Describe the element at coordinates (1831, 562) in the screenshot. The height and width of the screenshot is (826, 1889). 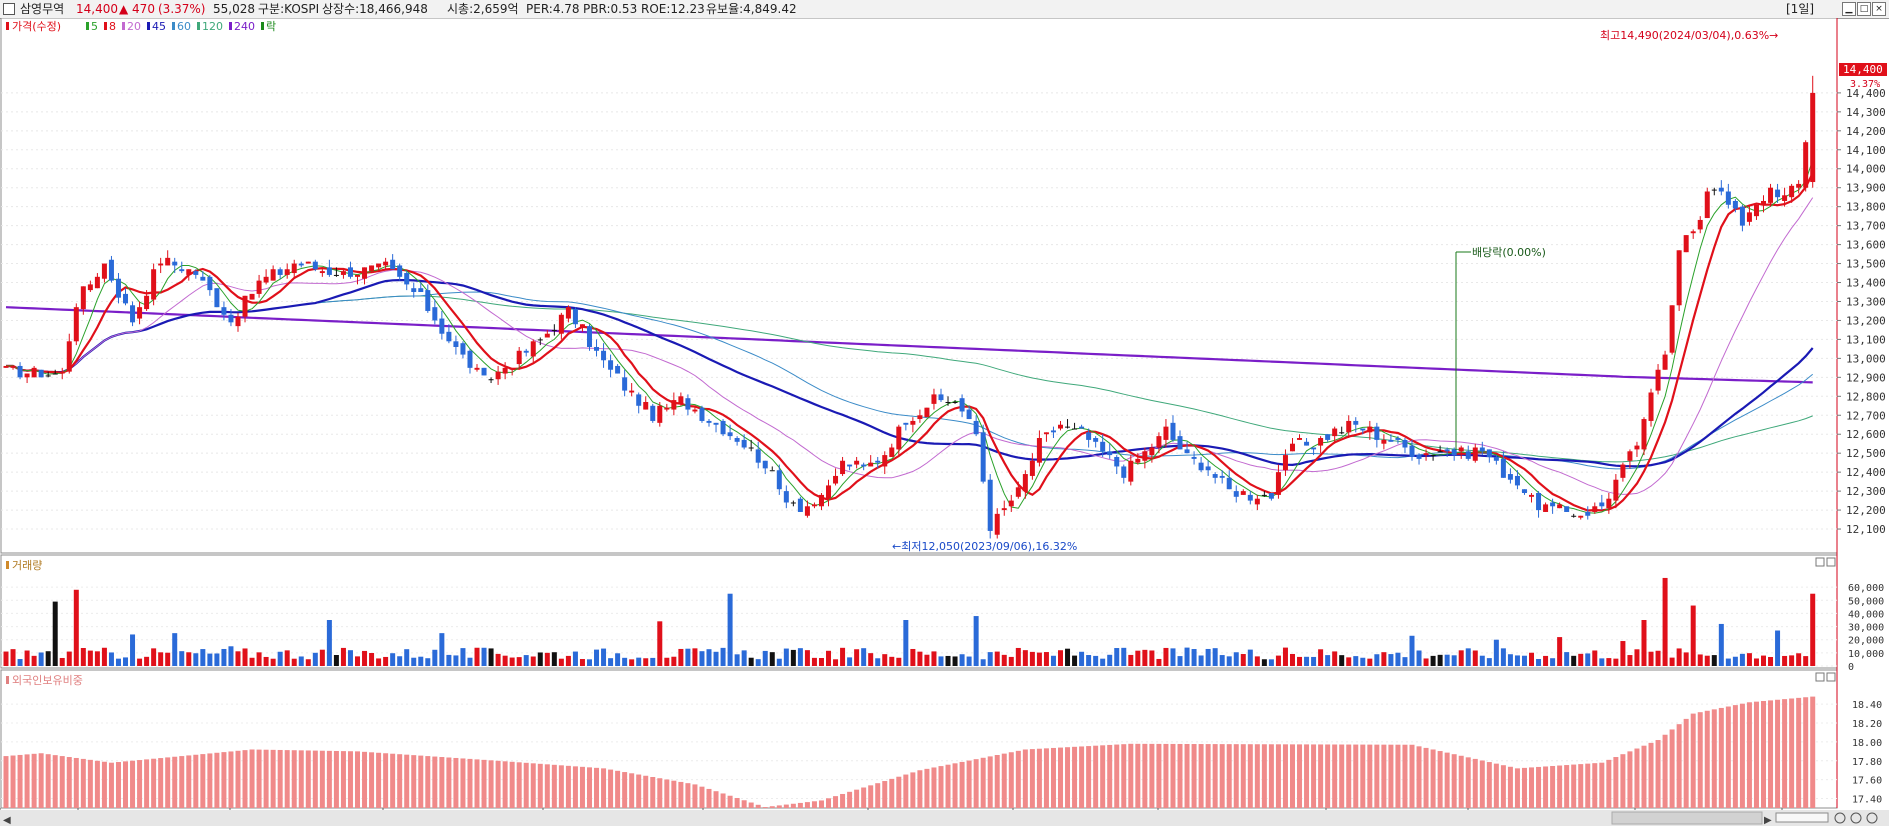
I see `volume-panel-close-icon` at that location.